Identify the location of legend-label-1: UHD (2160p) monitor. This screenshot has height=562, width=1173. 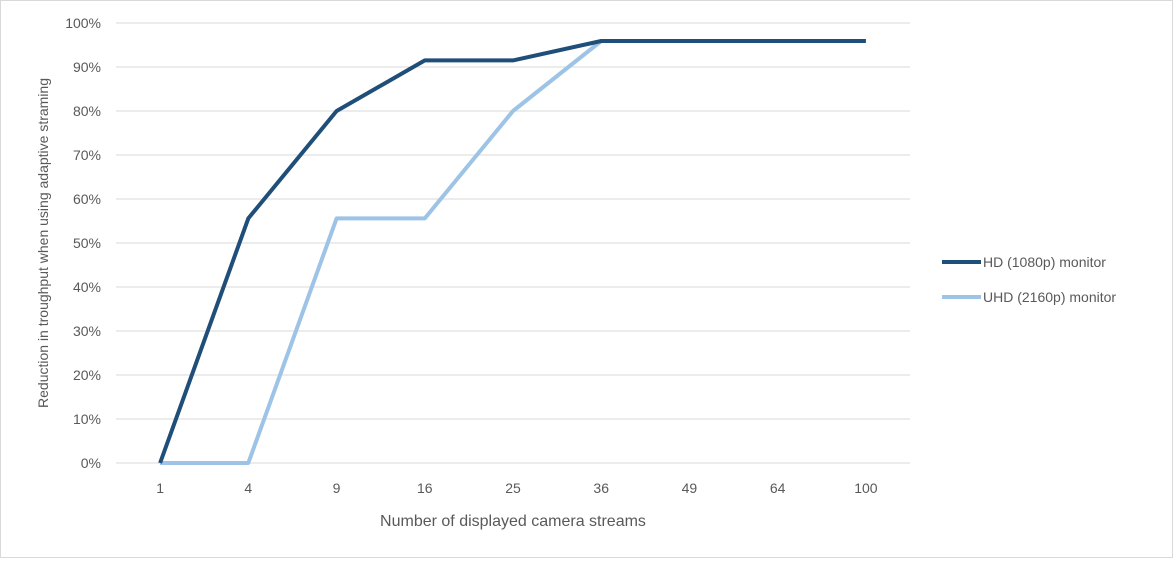
(1049, 297).